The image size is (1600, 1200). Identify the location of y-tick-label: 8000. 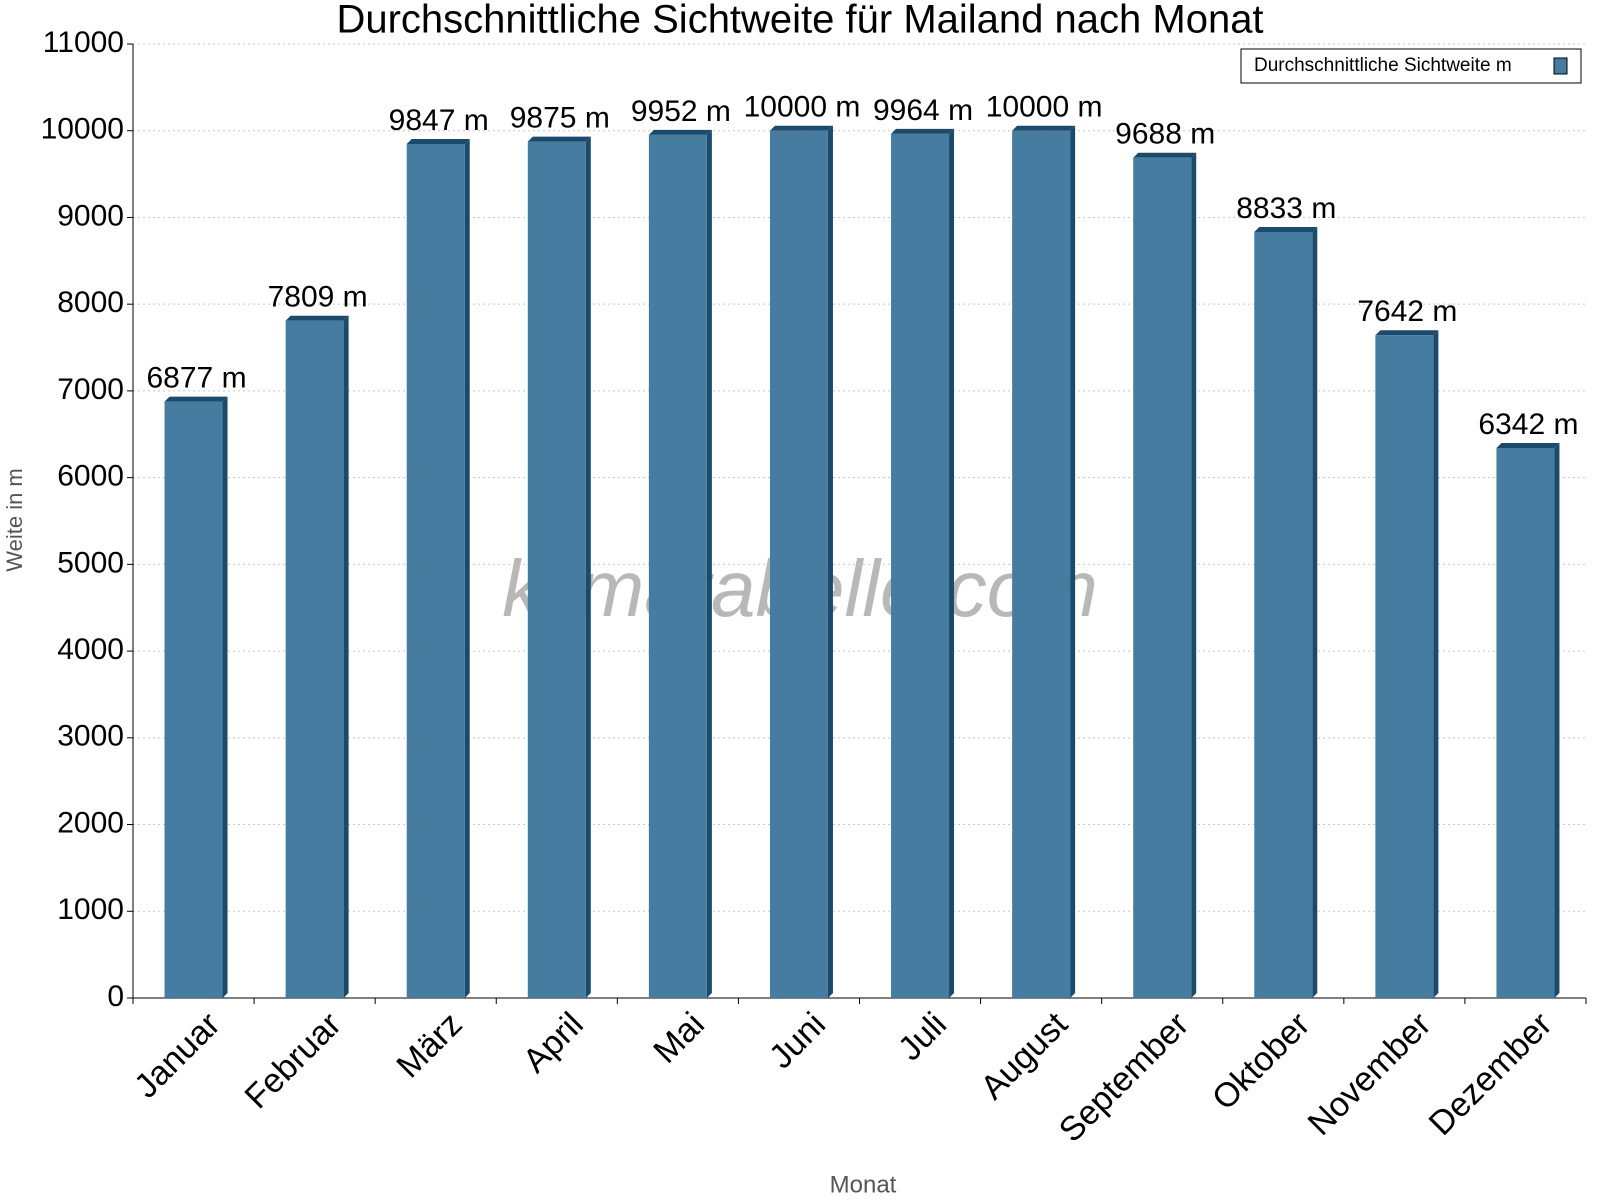
(90, 302).